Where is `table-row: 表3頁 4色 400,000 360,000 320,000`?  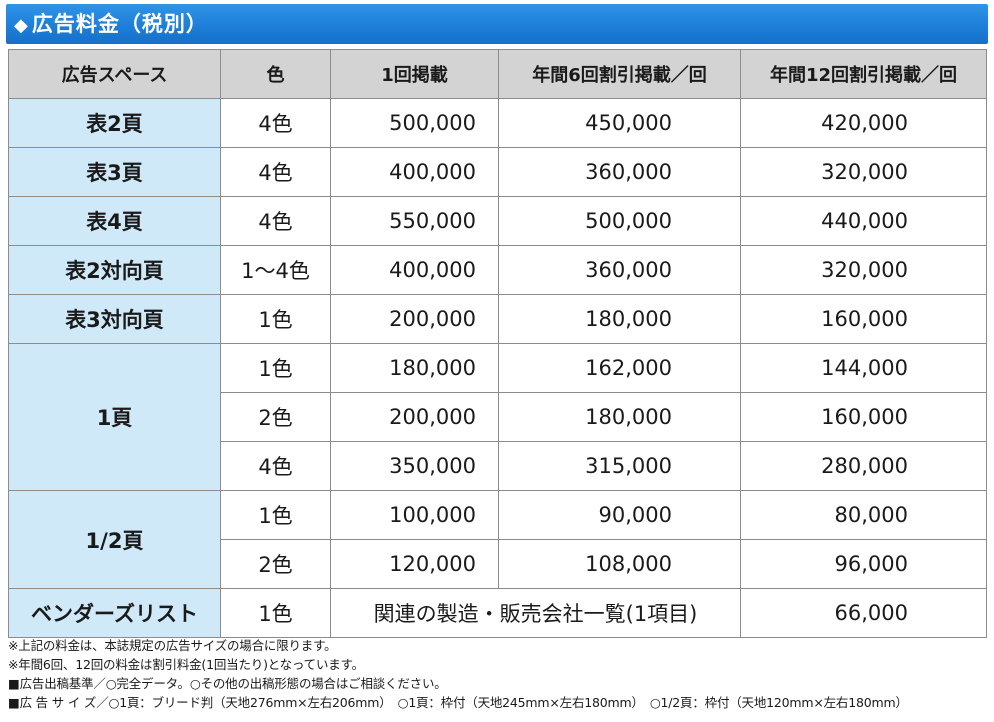
table-row: 表3頁 4色 400,000 360,000 320,000 is located at coordinates (497, 172).